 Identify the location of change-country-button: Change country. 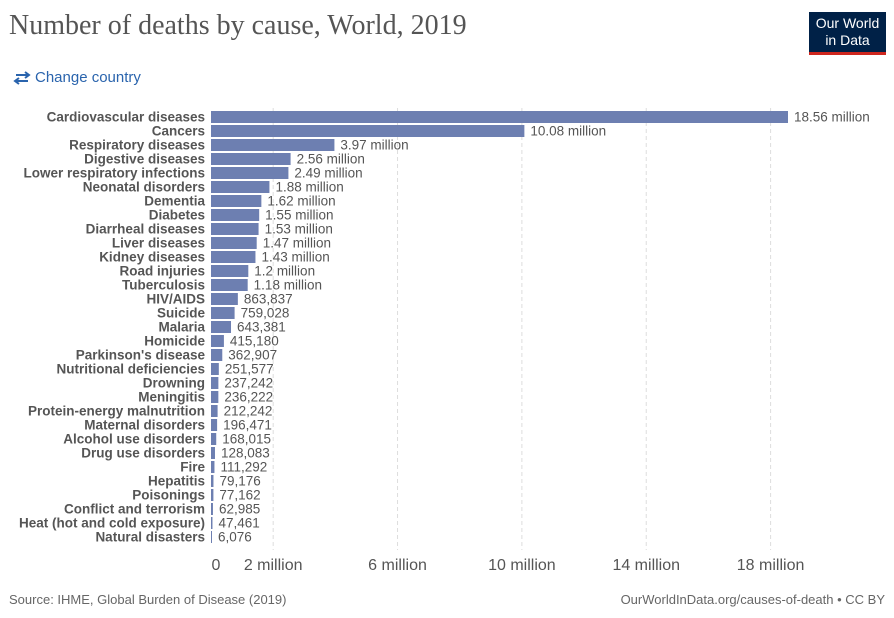
(76, 77).